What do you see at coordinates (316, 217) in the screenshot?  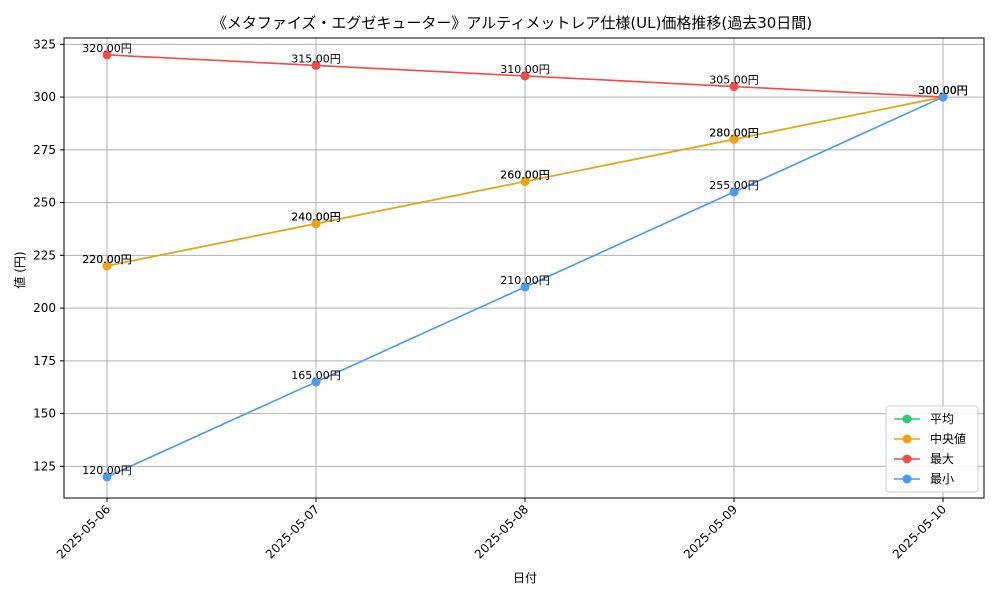 I see `data-label: 240.00円` at bounding box center [316, 217].